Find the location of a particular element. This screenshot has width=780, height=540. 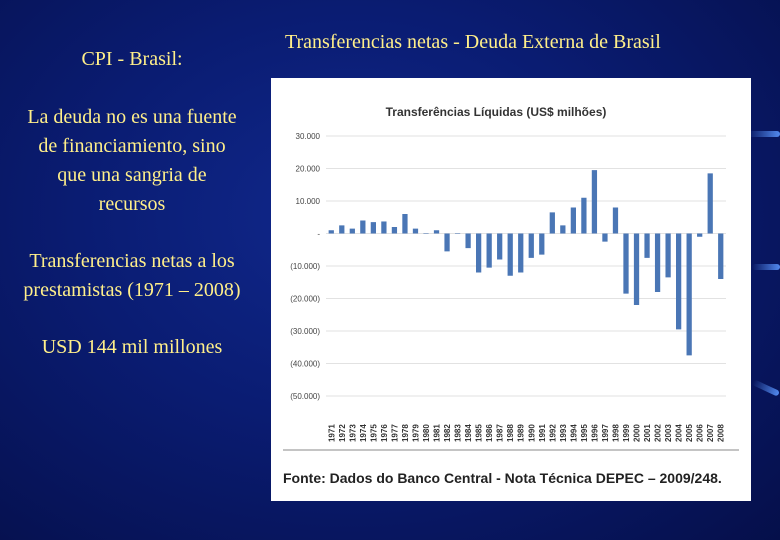

x-tick-label: 1992 is located at coordinates (552, 433).